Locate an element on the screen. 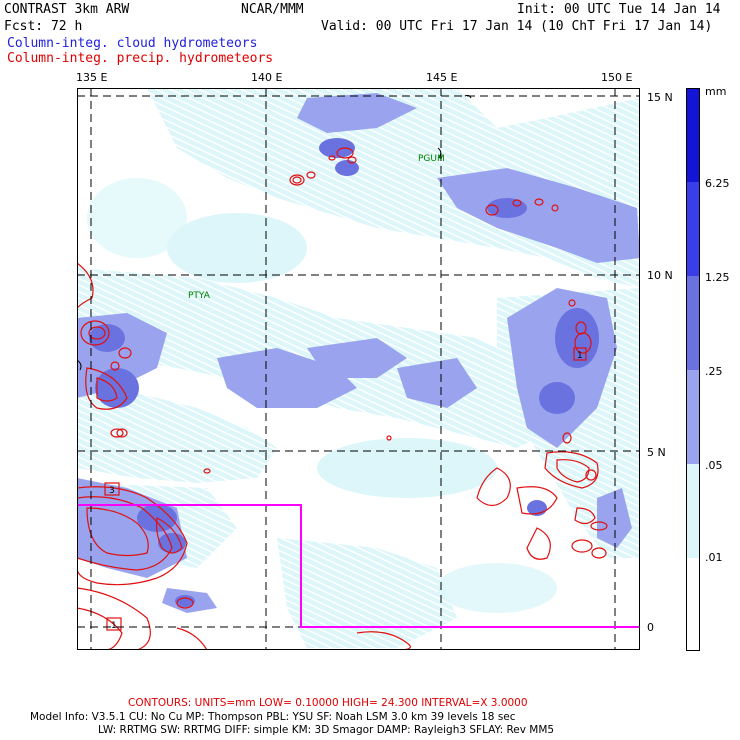 Image resolution: width=740 pixels, height=740 pixels. contour-label-1b: 1 is located at coordinates (114, 626).